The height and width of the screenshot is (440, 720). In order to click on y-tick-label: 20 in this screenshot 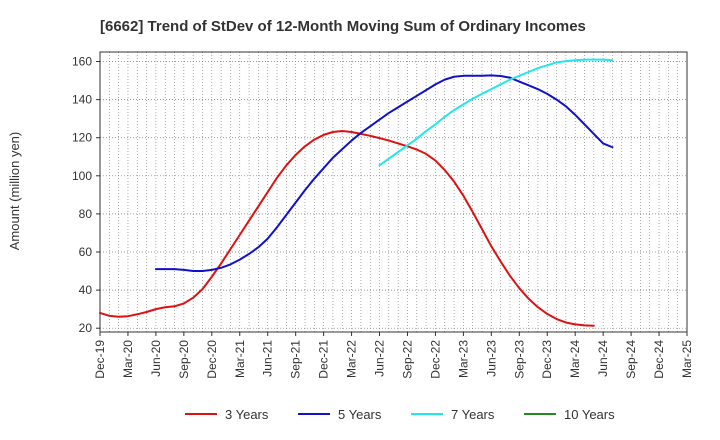, I will do `click(86, 328)`.